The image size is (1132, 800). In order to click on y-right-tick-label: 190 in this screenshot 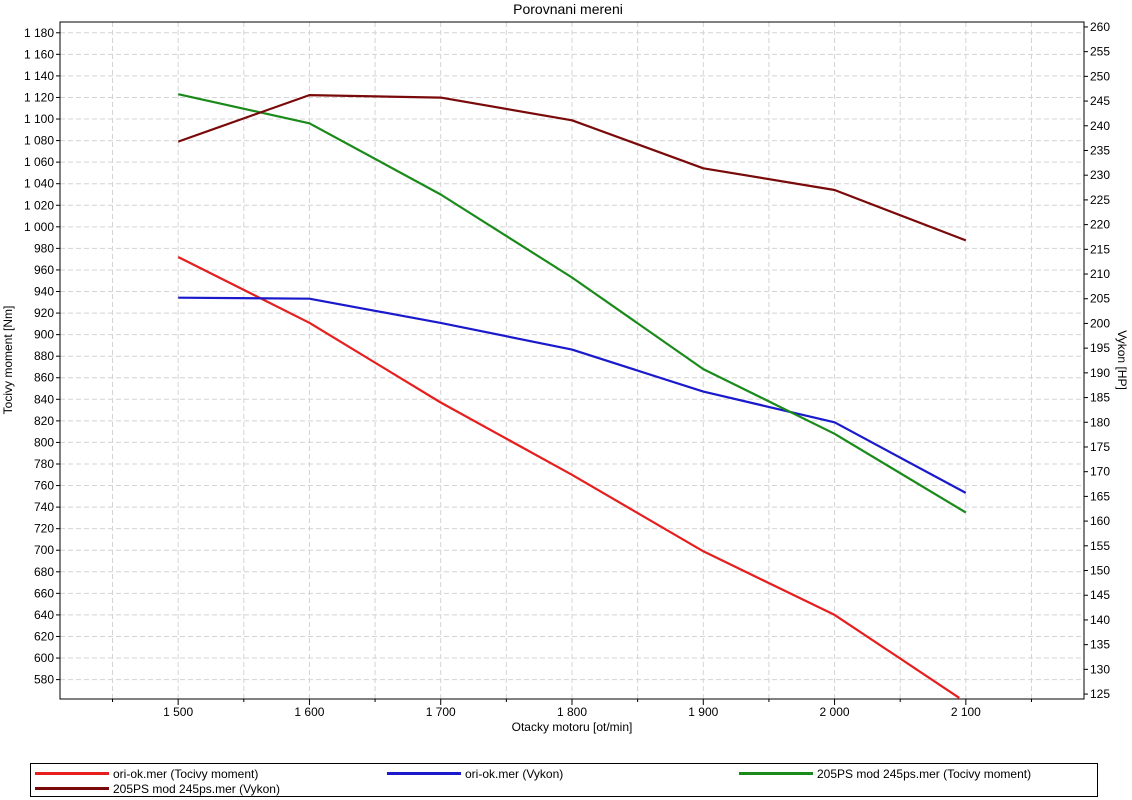, I will do `click(1100, 373)`.